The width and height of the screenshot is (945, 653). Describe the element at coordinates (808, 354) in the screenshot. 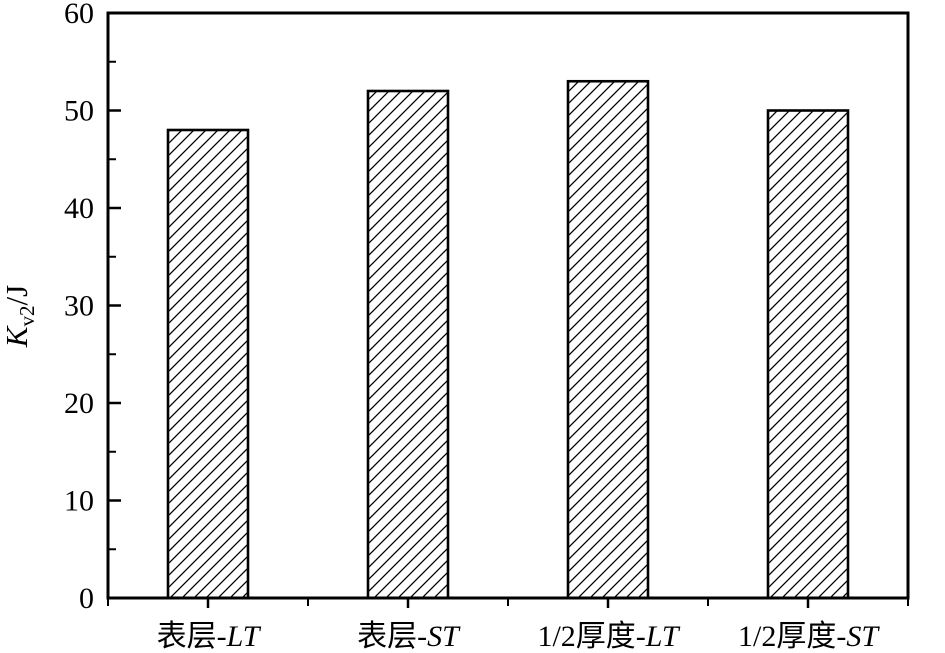

I see `bar-1/2厚度-ST` at that location.